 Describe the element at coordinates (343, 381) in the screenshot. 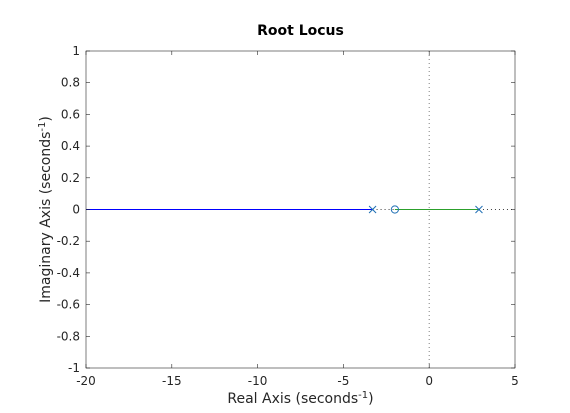

I see `x-tick-label: -5` at that location.